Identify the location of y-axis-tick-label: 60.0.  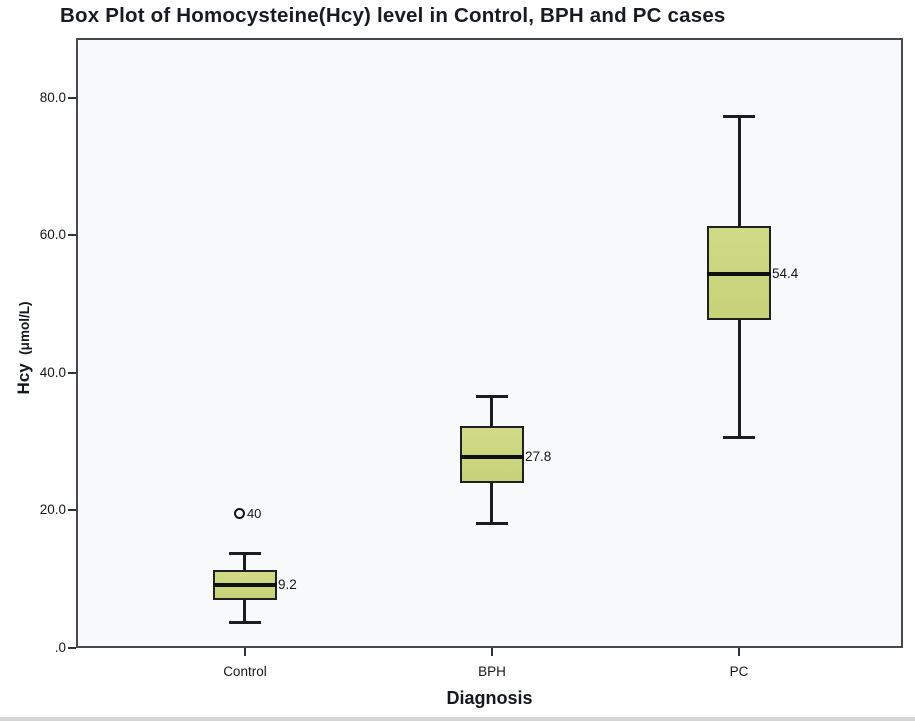
(52, 235).